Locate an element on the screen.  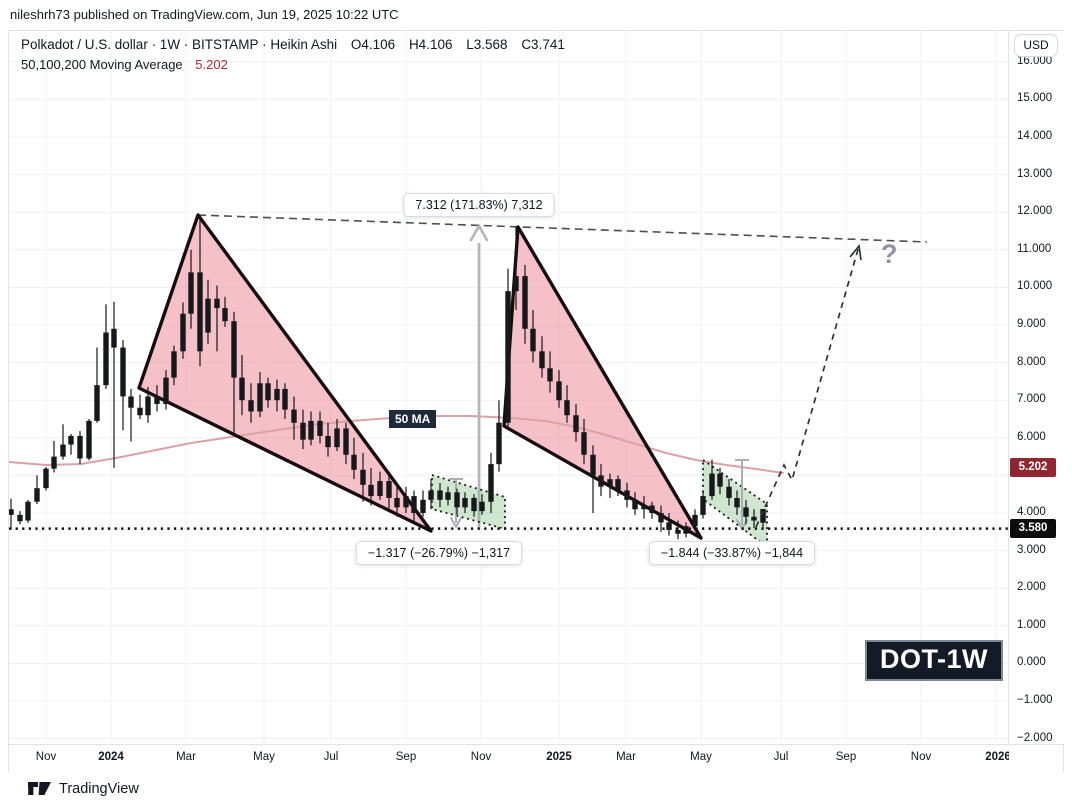
time-axis-label: May is located at coordinates (264, 757).